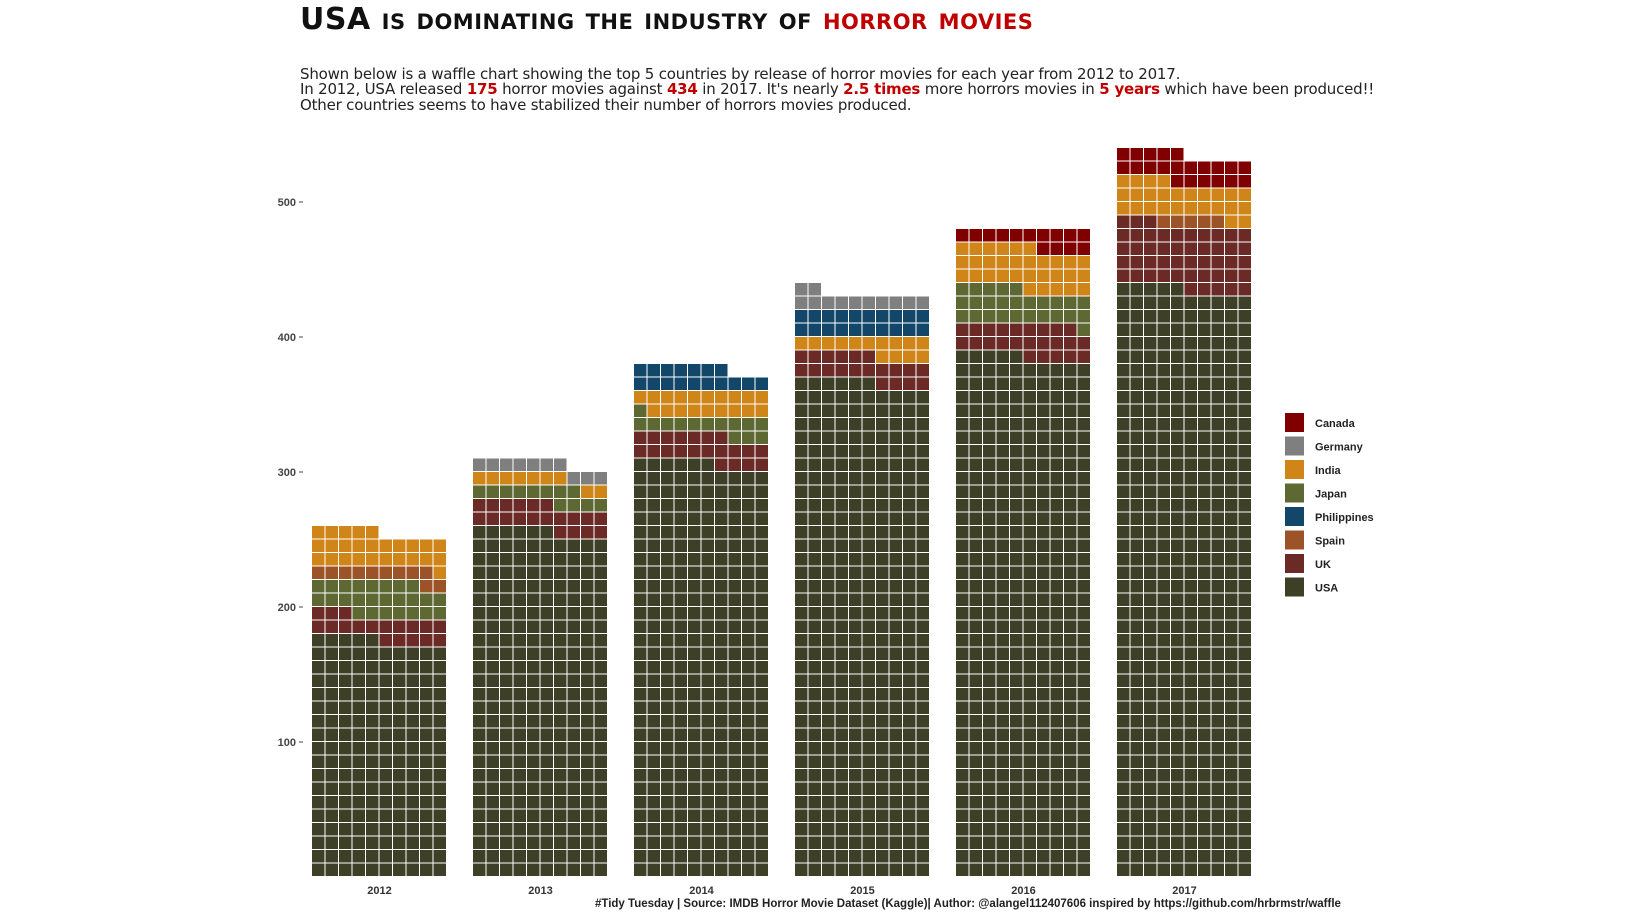 This screenshot has height=918, width=1632. What do you see at coordinates (701, 891) in the screenshot?
I see `x-tick-label: 2014` at bounding box center [701, 891].